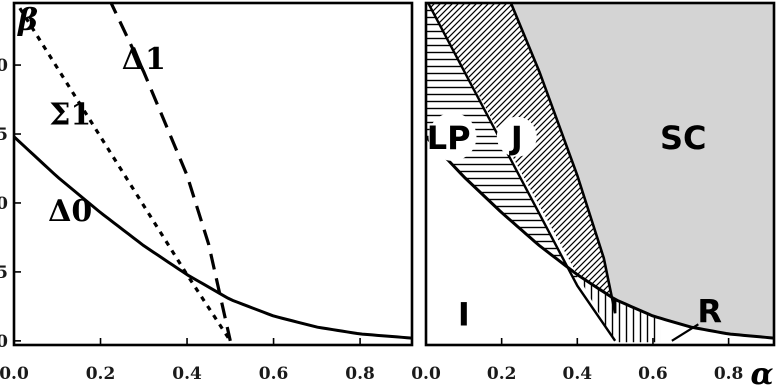 This screenshot has width=780, height=390. Describe the element at coordinates (274, 374) in the screenshot. I see `left-x-tick-label: 0.6` at that location.